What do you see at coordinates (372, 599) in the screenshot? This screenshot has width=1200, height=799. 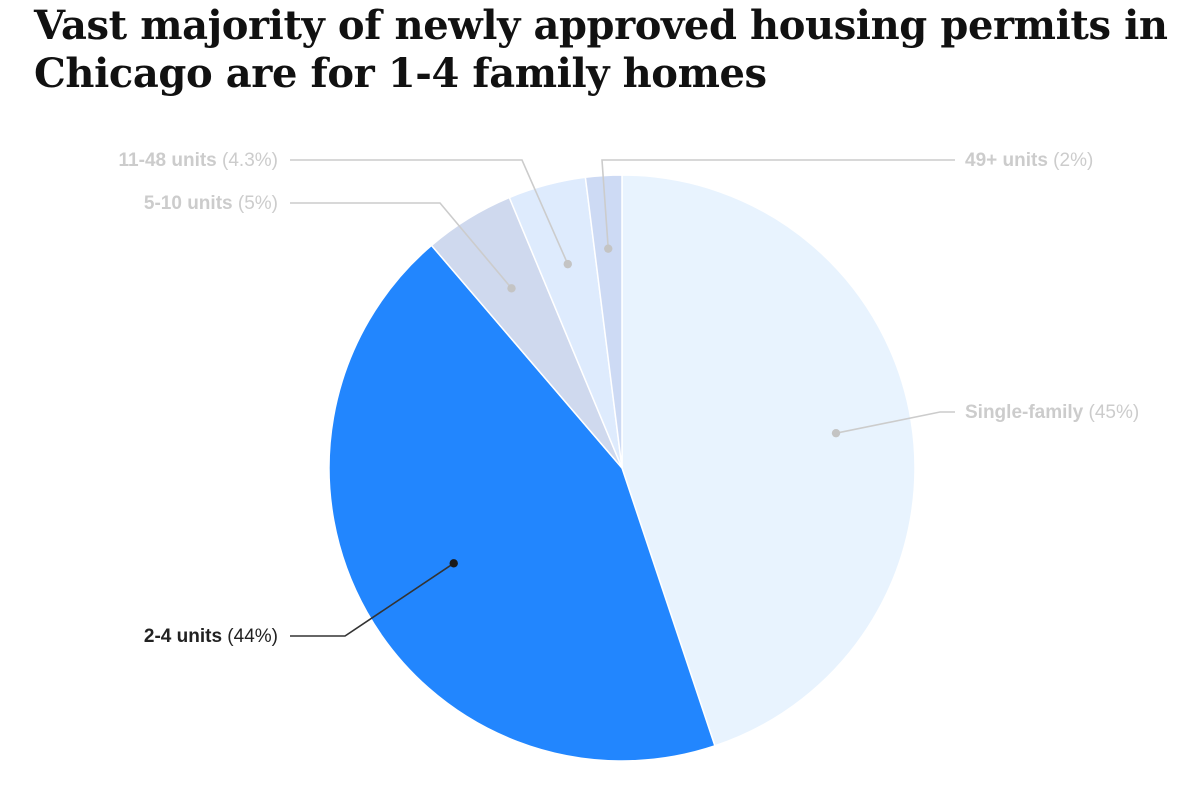 I see `leader-line-2-4-units` at bounding box center [372, 599].